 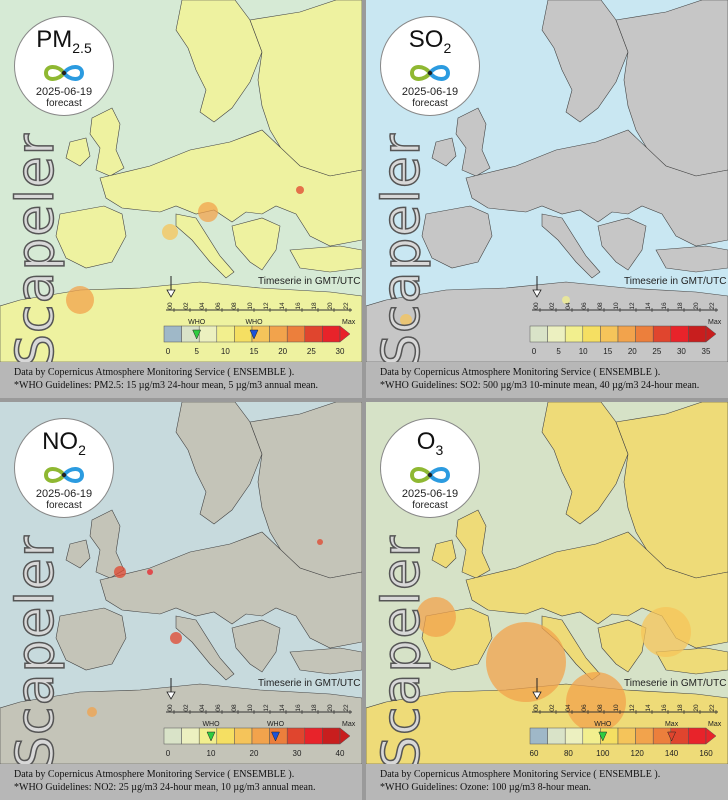 What do you see at coordinates (625, 709) in the screenshot?
I see `timeline-axis: 00 02 04 06 08 10 12 14 16 18 20 22` at bounding box center [625, 709].